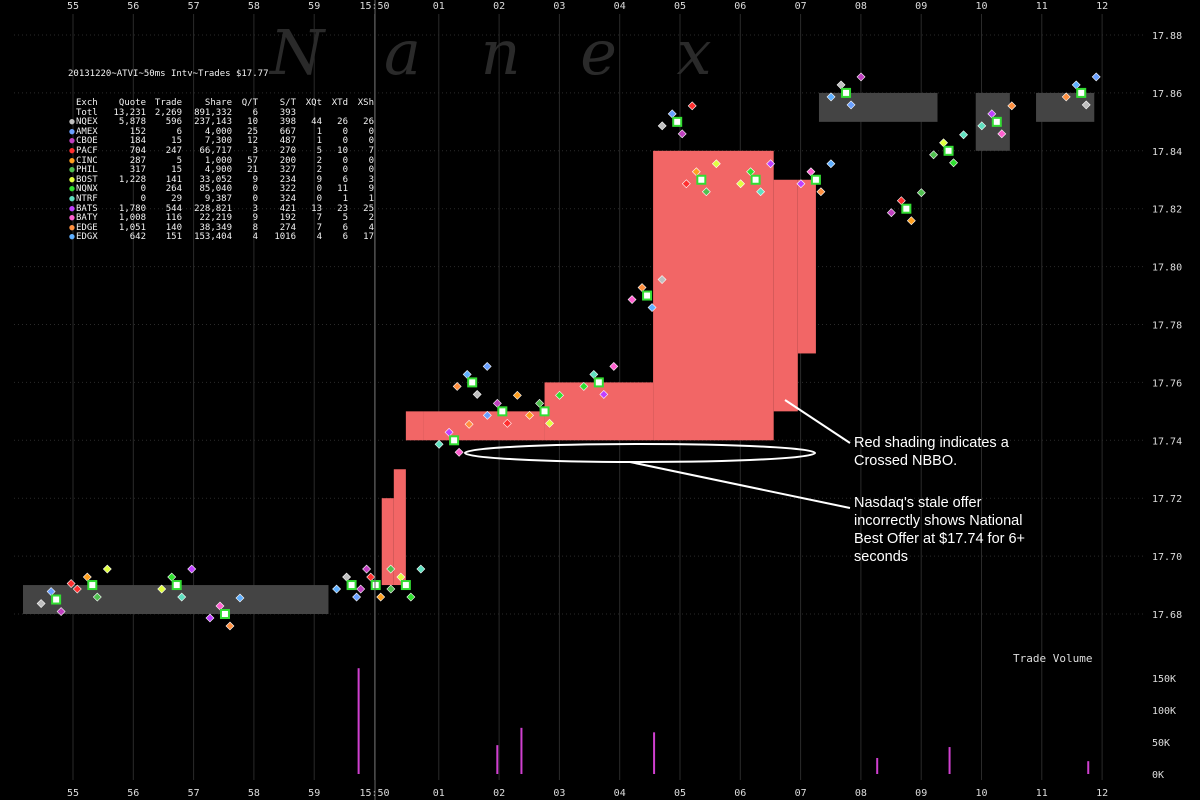 The image size is (1200, 800). What do you see at coordinates (218, 198) in the screenshot?
I see `stats-cell: 9,387` at bounding box center [218, 198].